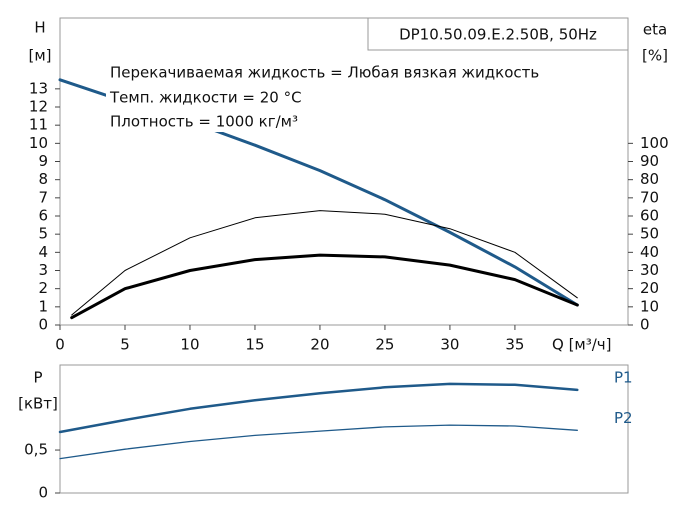  What do you see at coordinates (189, 345) in the screenshot?
I see `x-tick-label: 10` at bounding box center [189, 345].